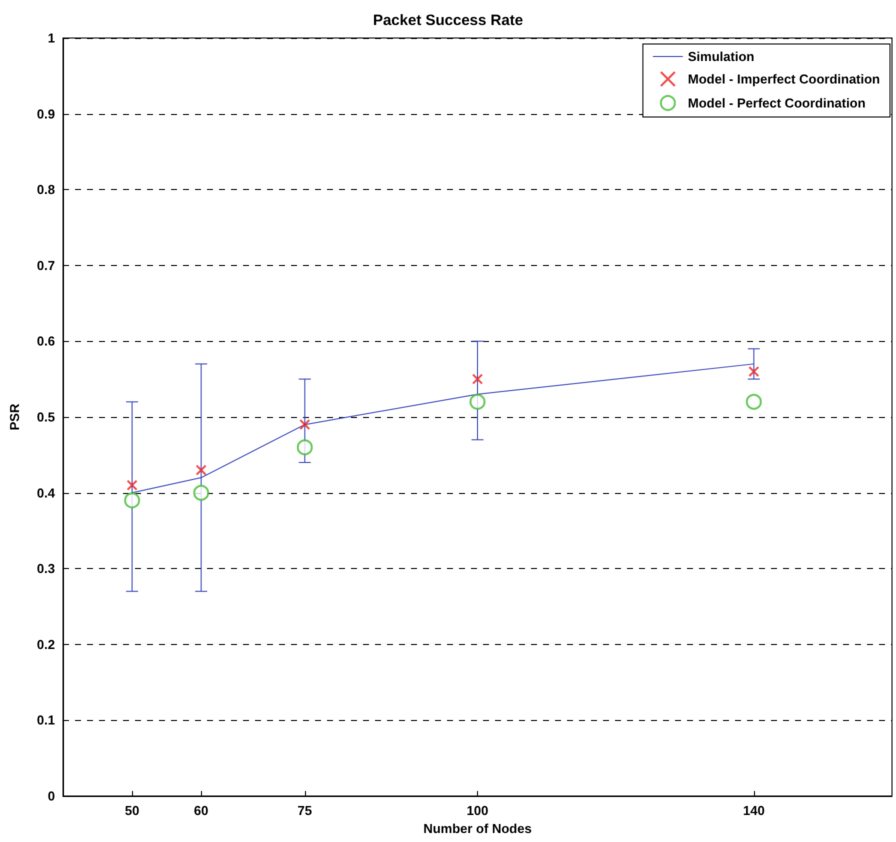  What do you see at coordinates (45, 568) in the screenshot?
I see `y-tick-label: 0.3` at bounding box center [45, 568].